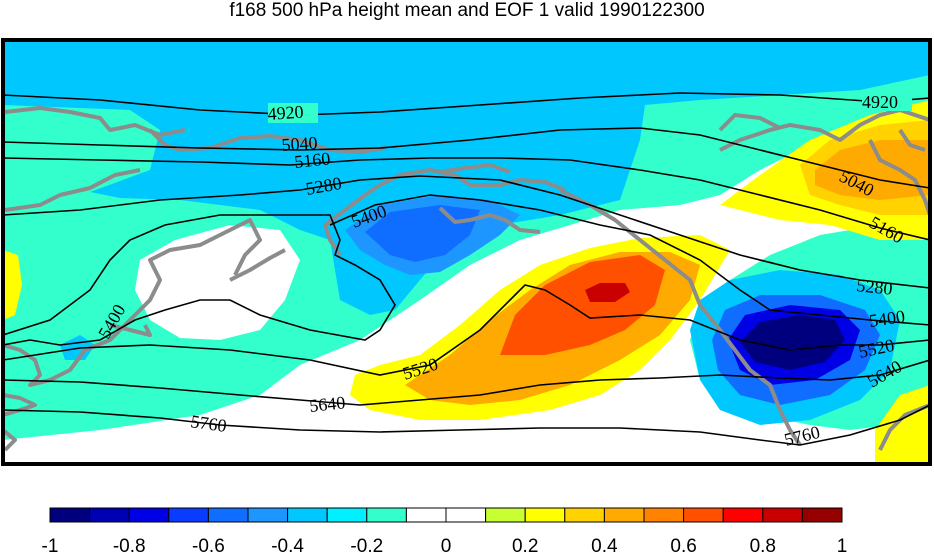 This screenshot has height=558, width=934. I want to click on shading-zero-west, so click(217, 282).